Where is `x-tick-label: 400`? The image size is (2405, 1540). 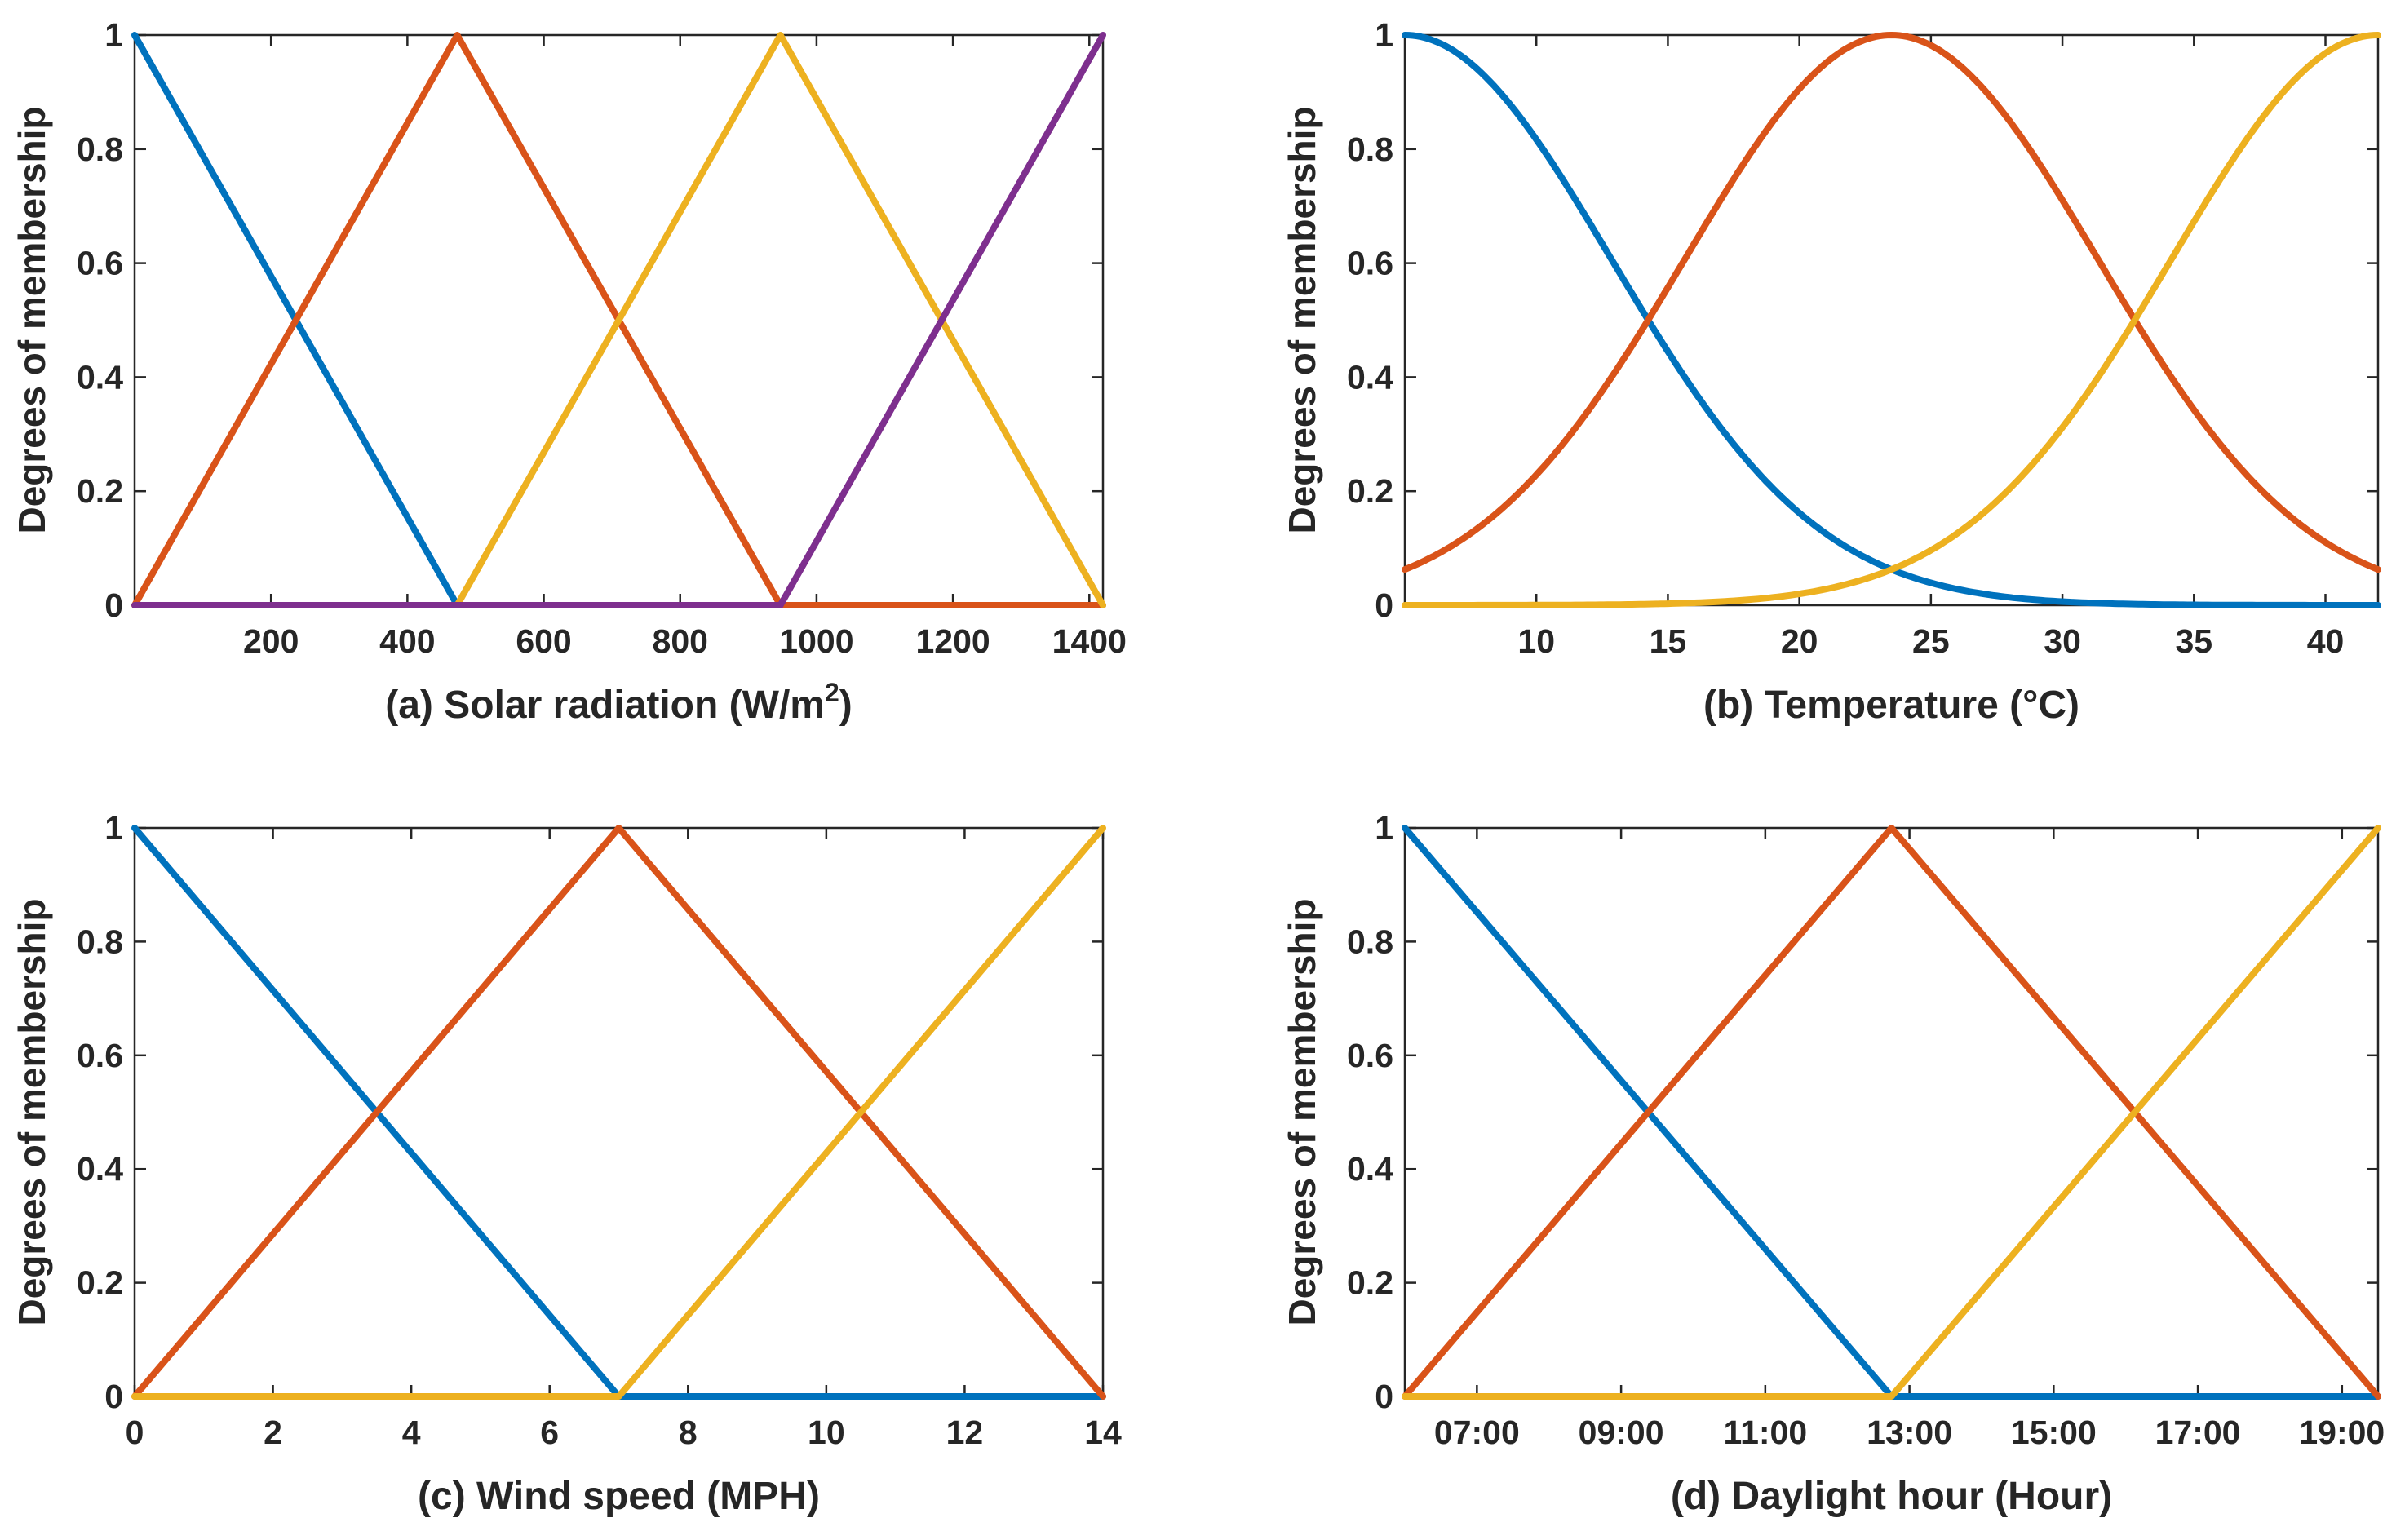 x-tick-label: 400 is located at coordinates (407, 641).